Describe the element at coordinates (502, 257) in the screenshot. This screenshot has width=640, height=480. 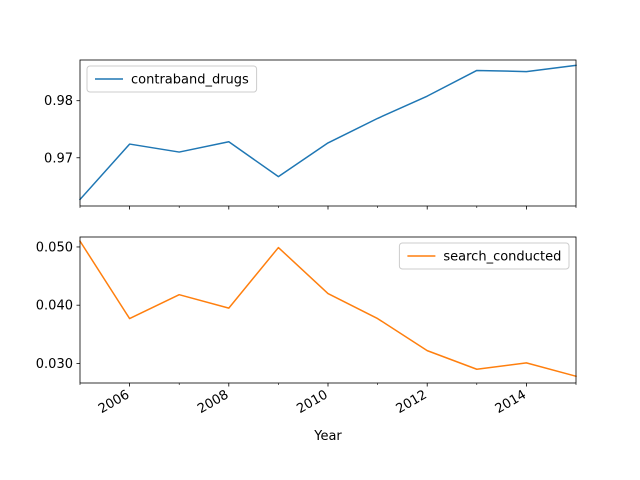
I see `legend-label: search_conducted` at that location.